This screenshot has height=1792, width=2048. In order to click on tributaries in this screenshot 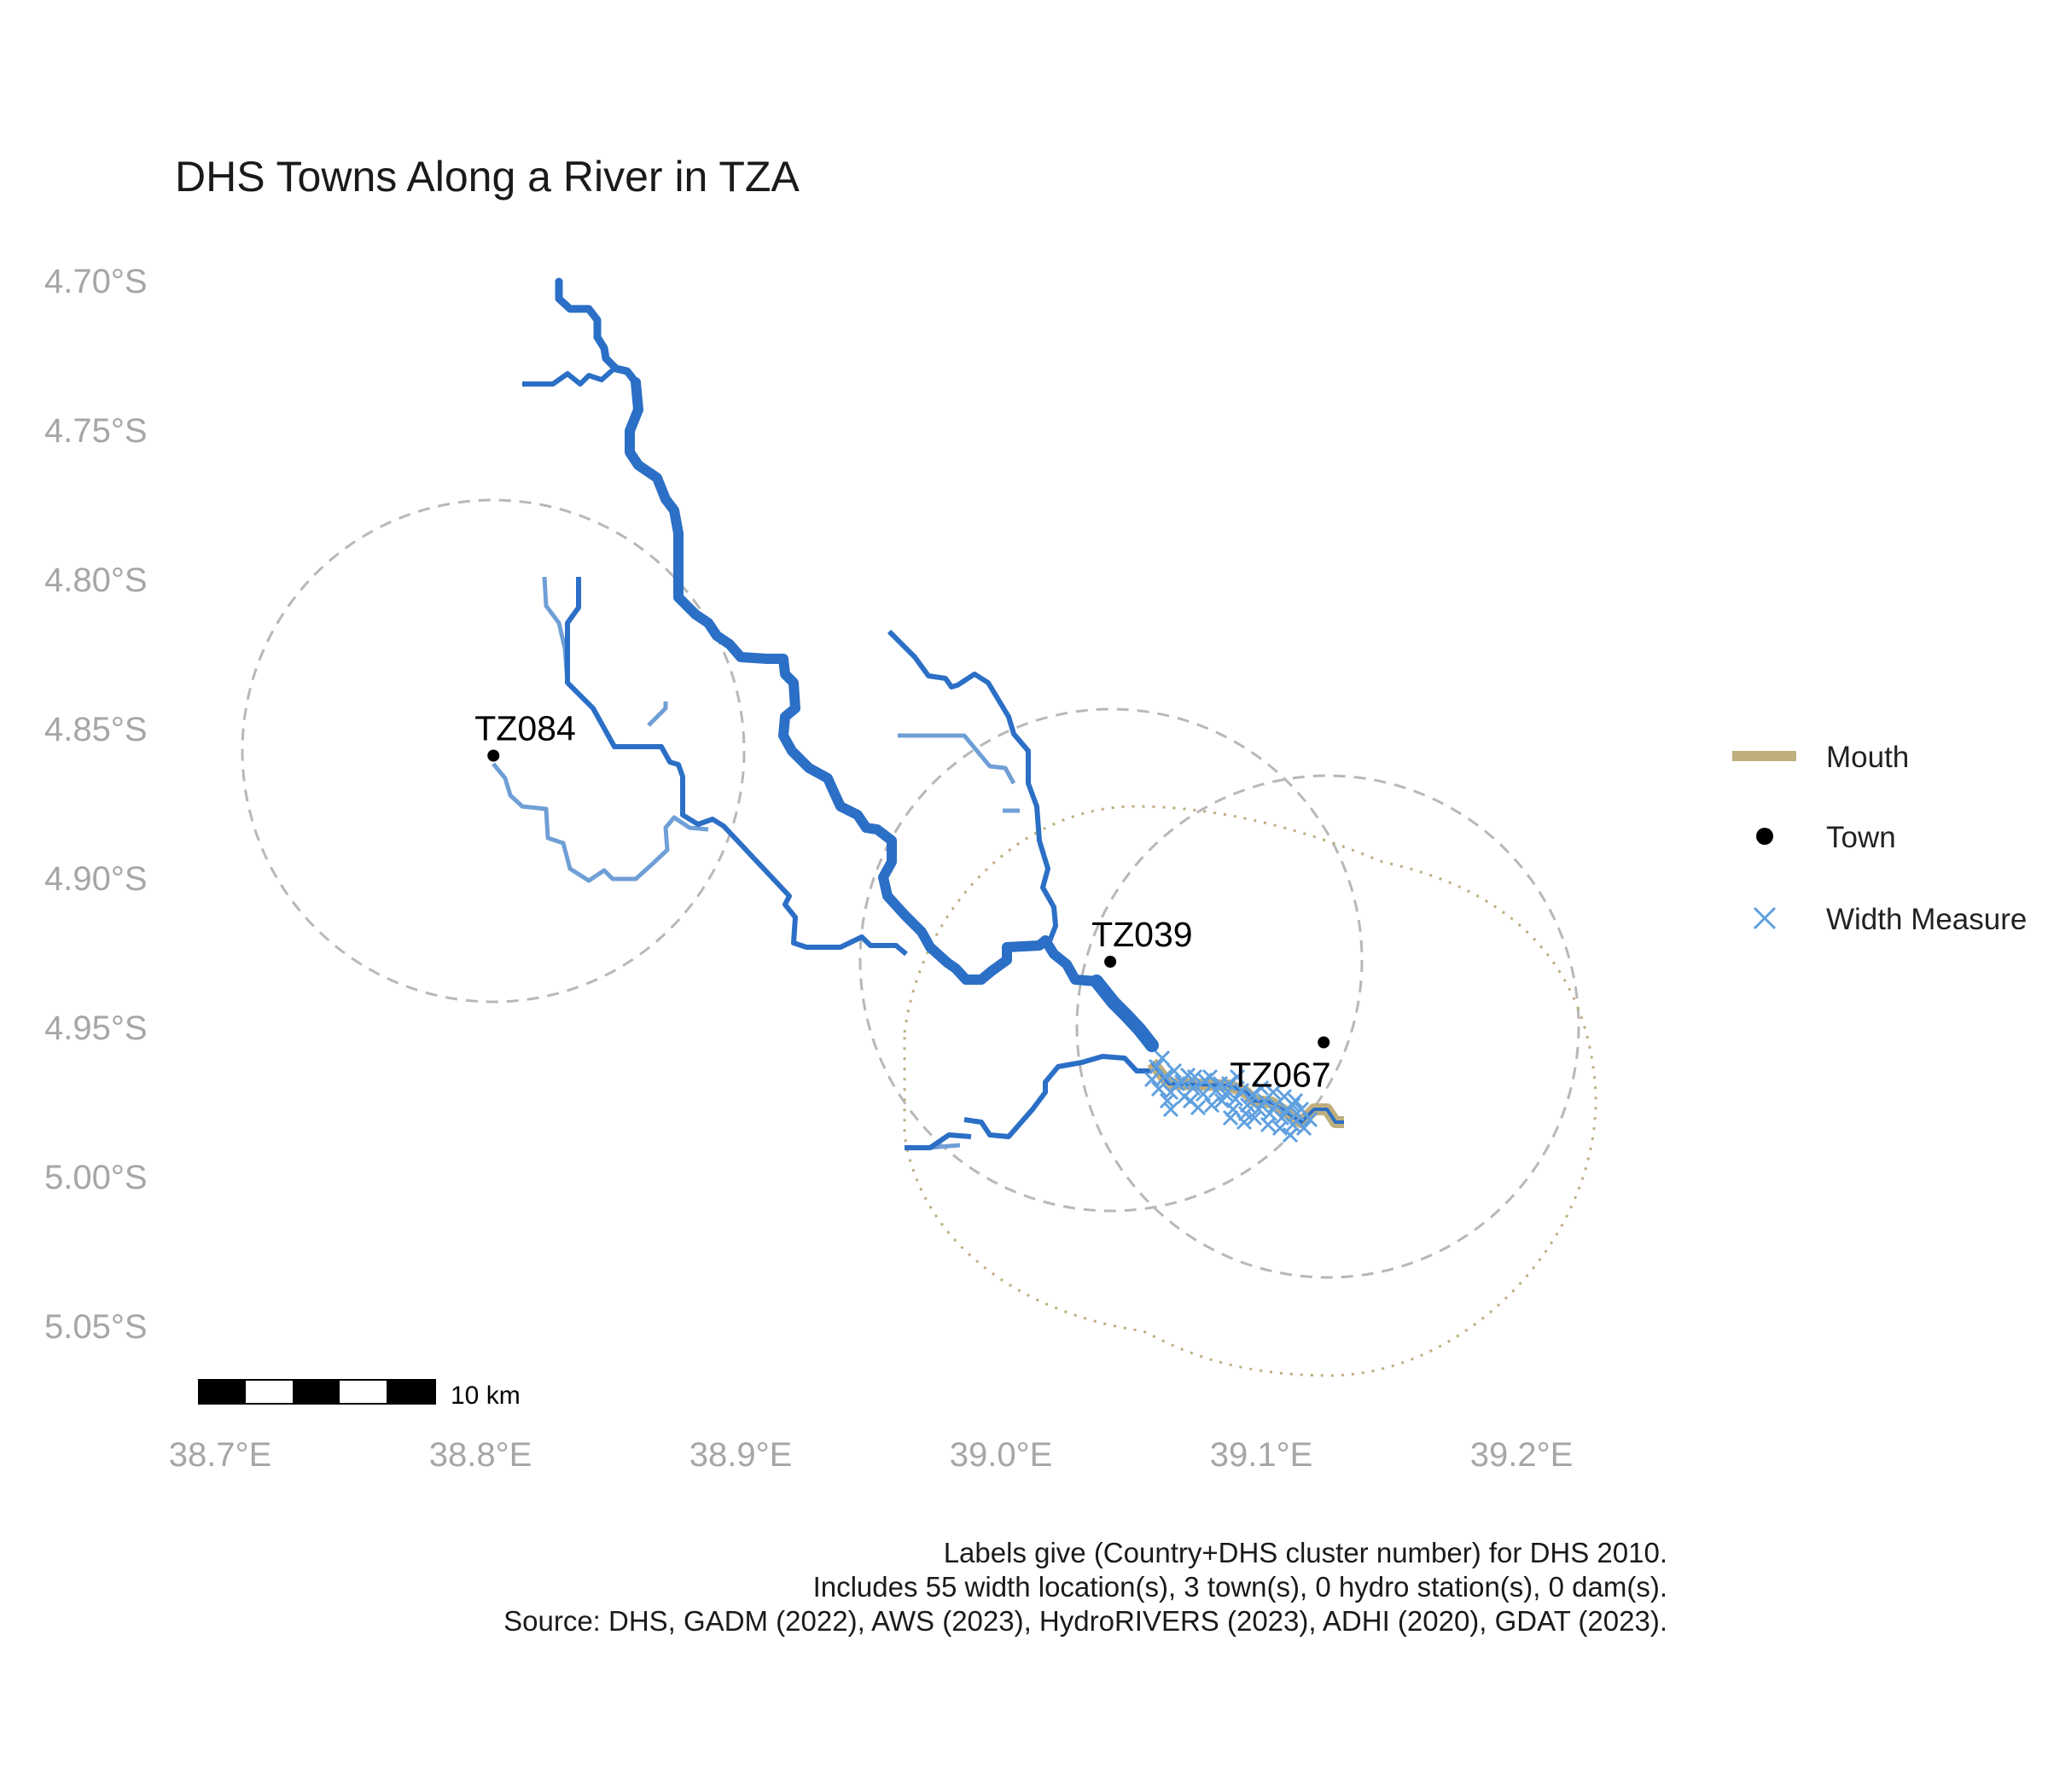, I will do `click(837, 757)`.